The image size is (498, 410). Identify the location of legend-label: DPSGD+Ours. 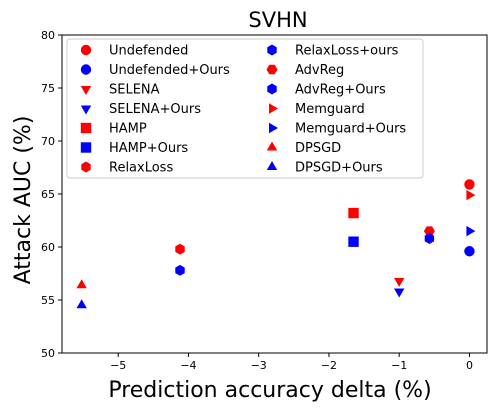
(339, 168).